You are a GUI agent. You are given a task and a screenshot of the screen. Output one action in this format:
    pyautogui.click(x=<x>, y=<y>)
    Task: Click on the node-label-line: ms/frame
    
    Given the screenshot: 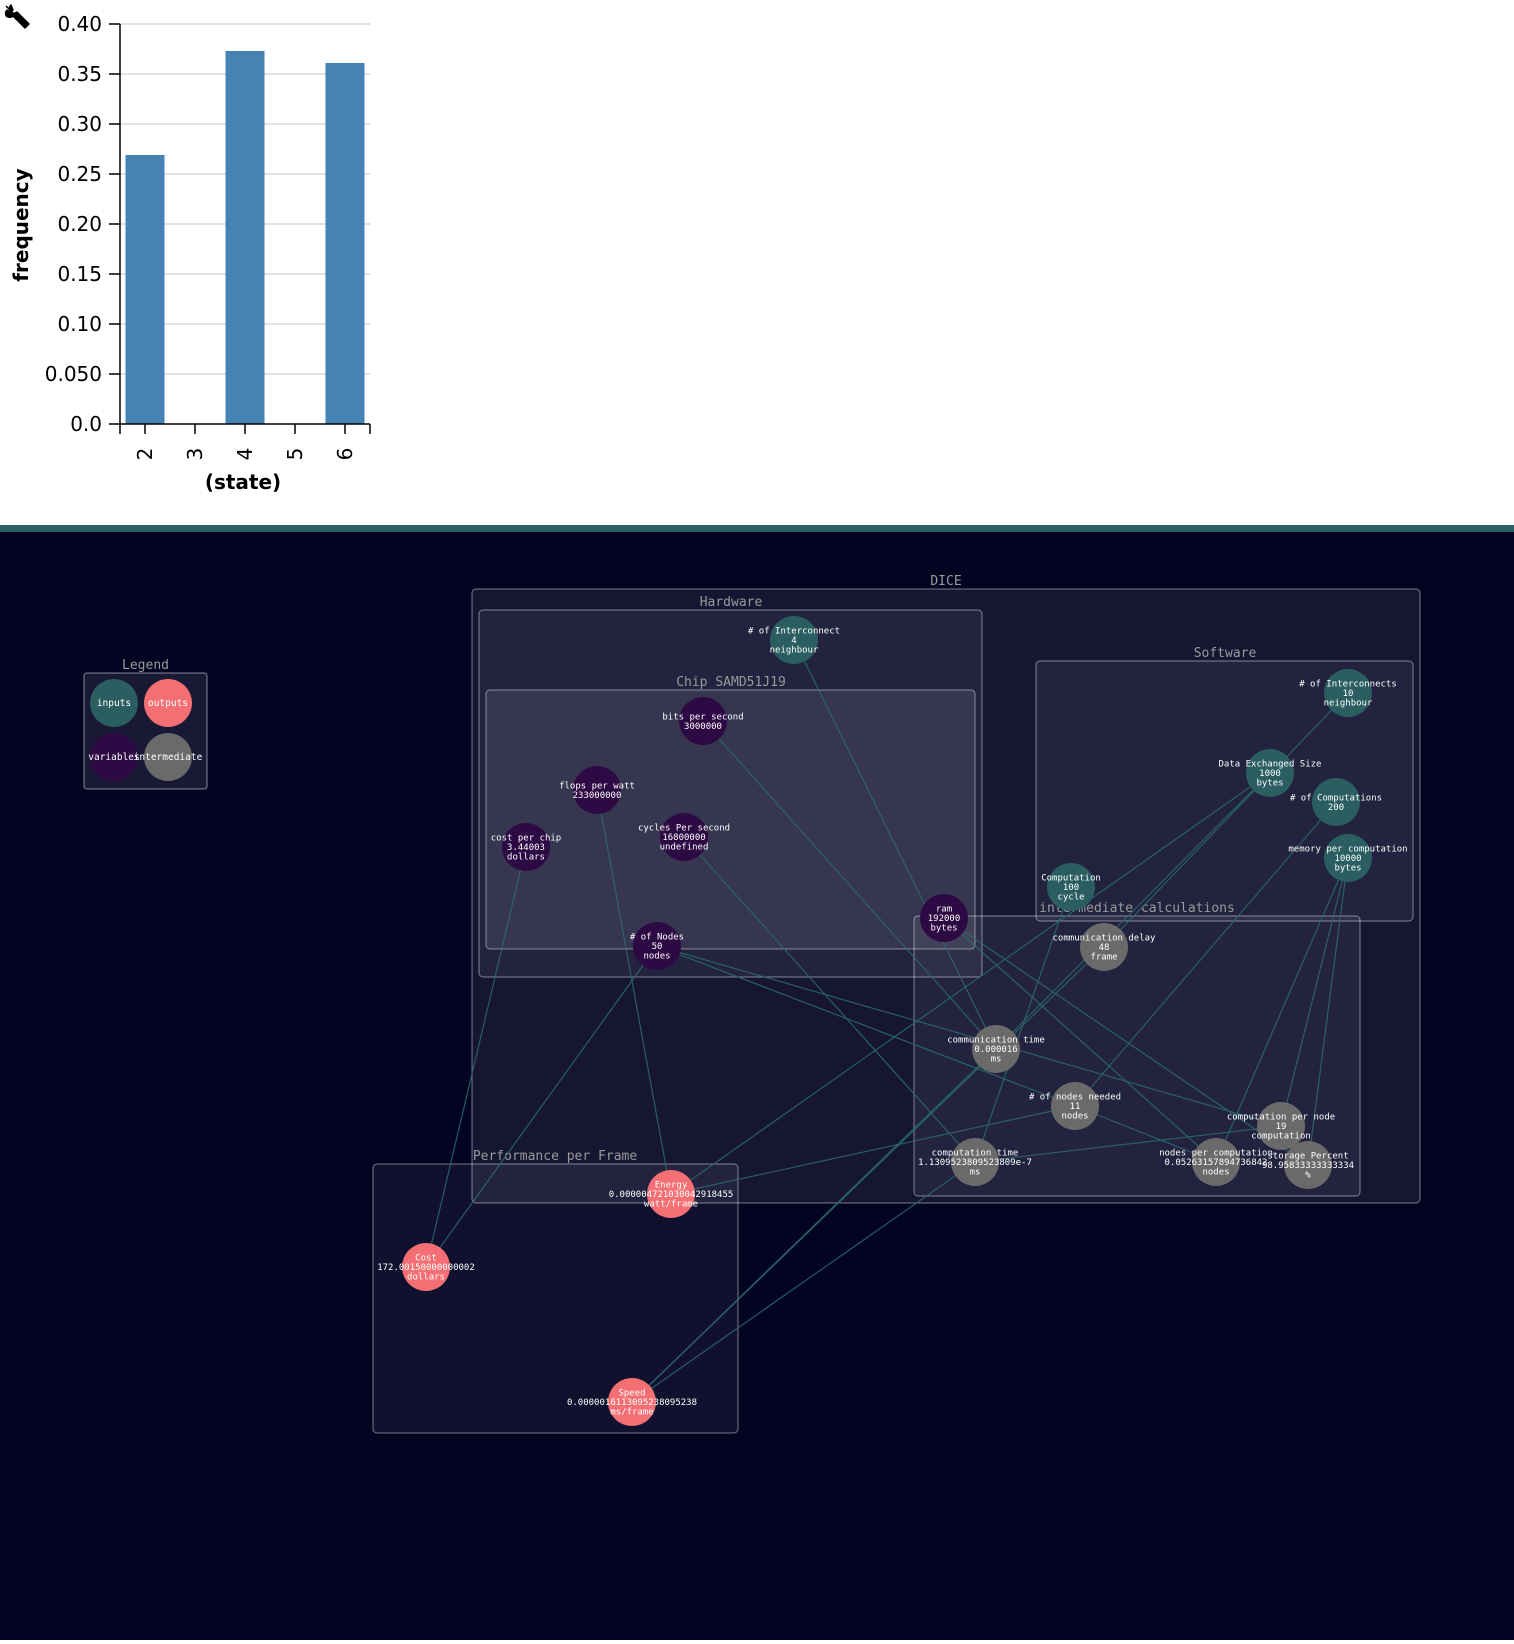 What is the action you would take?
    pyautogui.click(x=631, y=1413)
    